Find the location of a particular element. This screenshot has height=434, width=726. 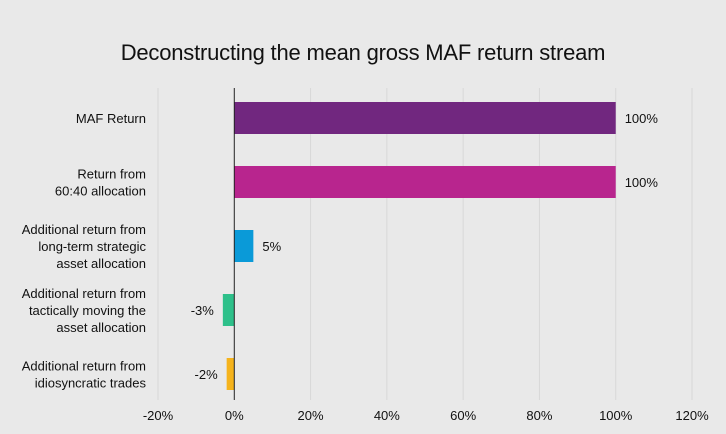

category-label-line: MAF Return is located at coordinates (111, 118).